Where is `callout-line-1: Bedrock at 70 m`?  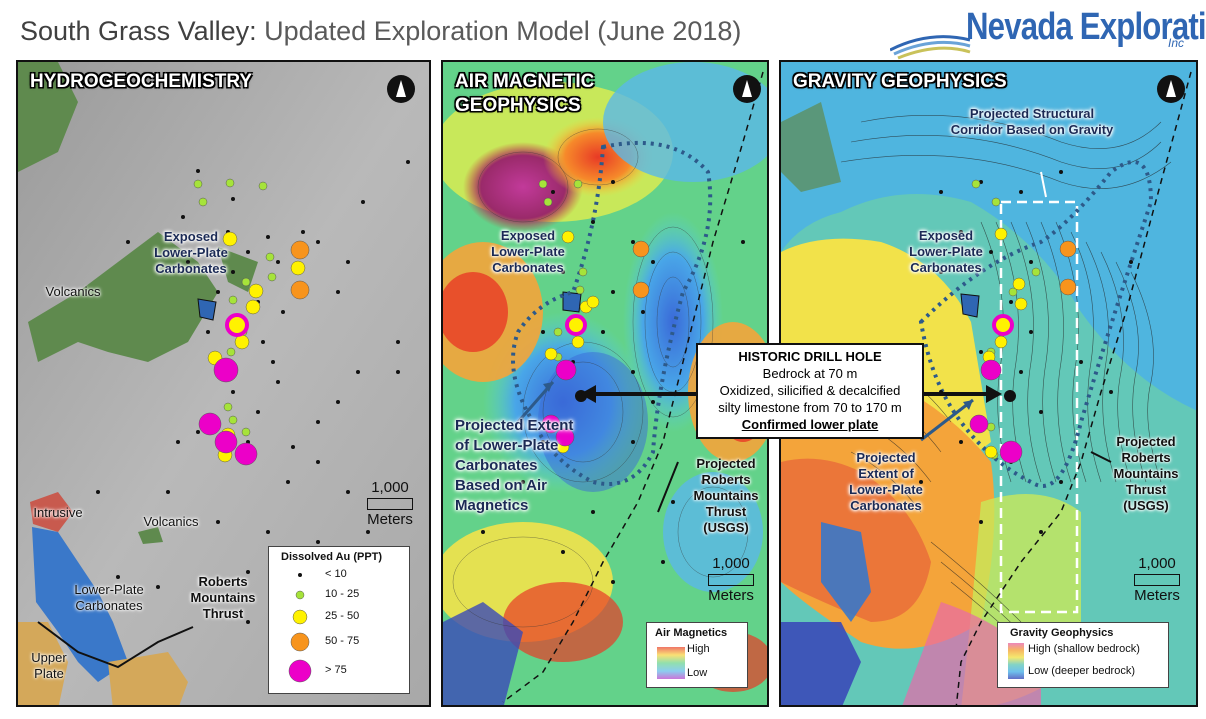 callout-line-1: Bedrock at 70 m is located at coordinates (810, 373).